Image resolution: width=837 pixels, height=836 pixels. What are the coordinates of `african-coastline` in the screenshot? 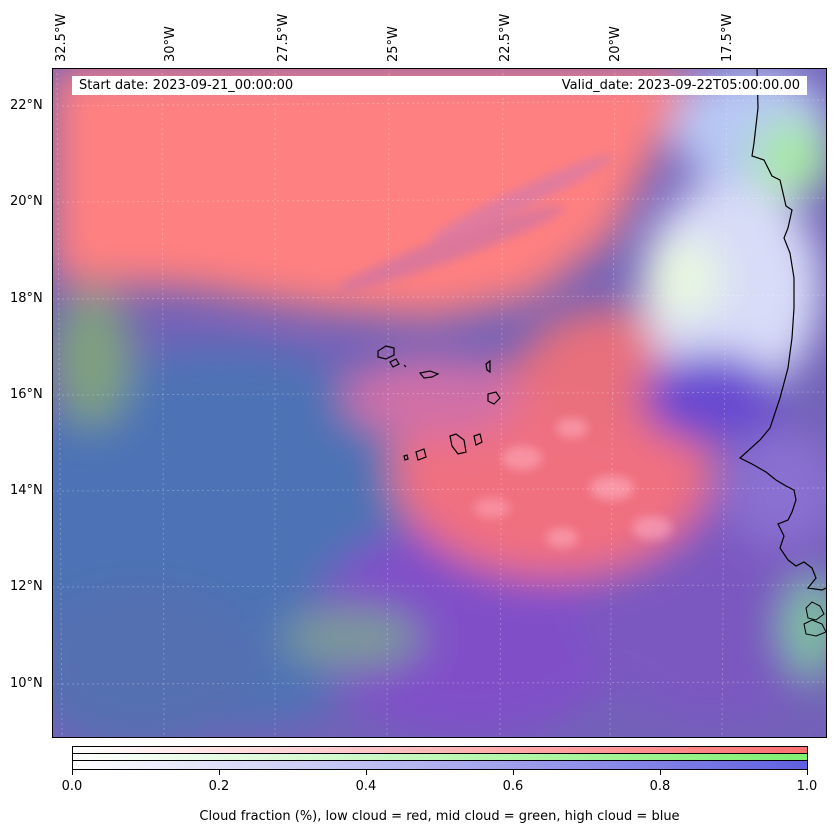 It's located at (782, 329).